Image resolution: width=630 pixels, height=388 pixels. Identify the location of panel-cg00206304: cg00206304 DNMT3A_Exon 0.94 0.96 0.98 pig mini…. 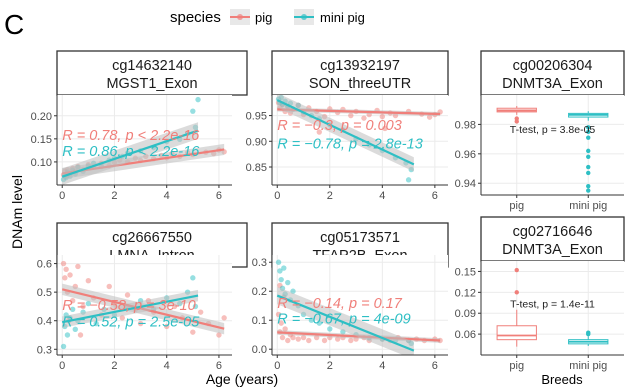
(540, 131).